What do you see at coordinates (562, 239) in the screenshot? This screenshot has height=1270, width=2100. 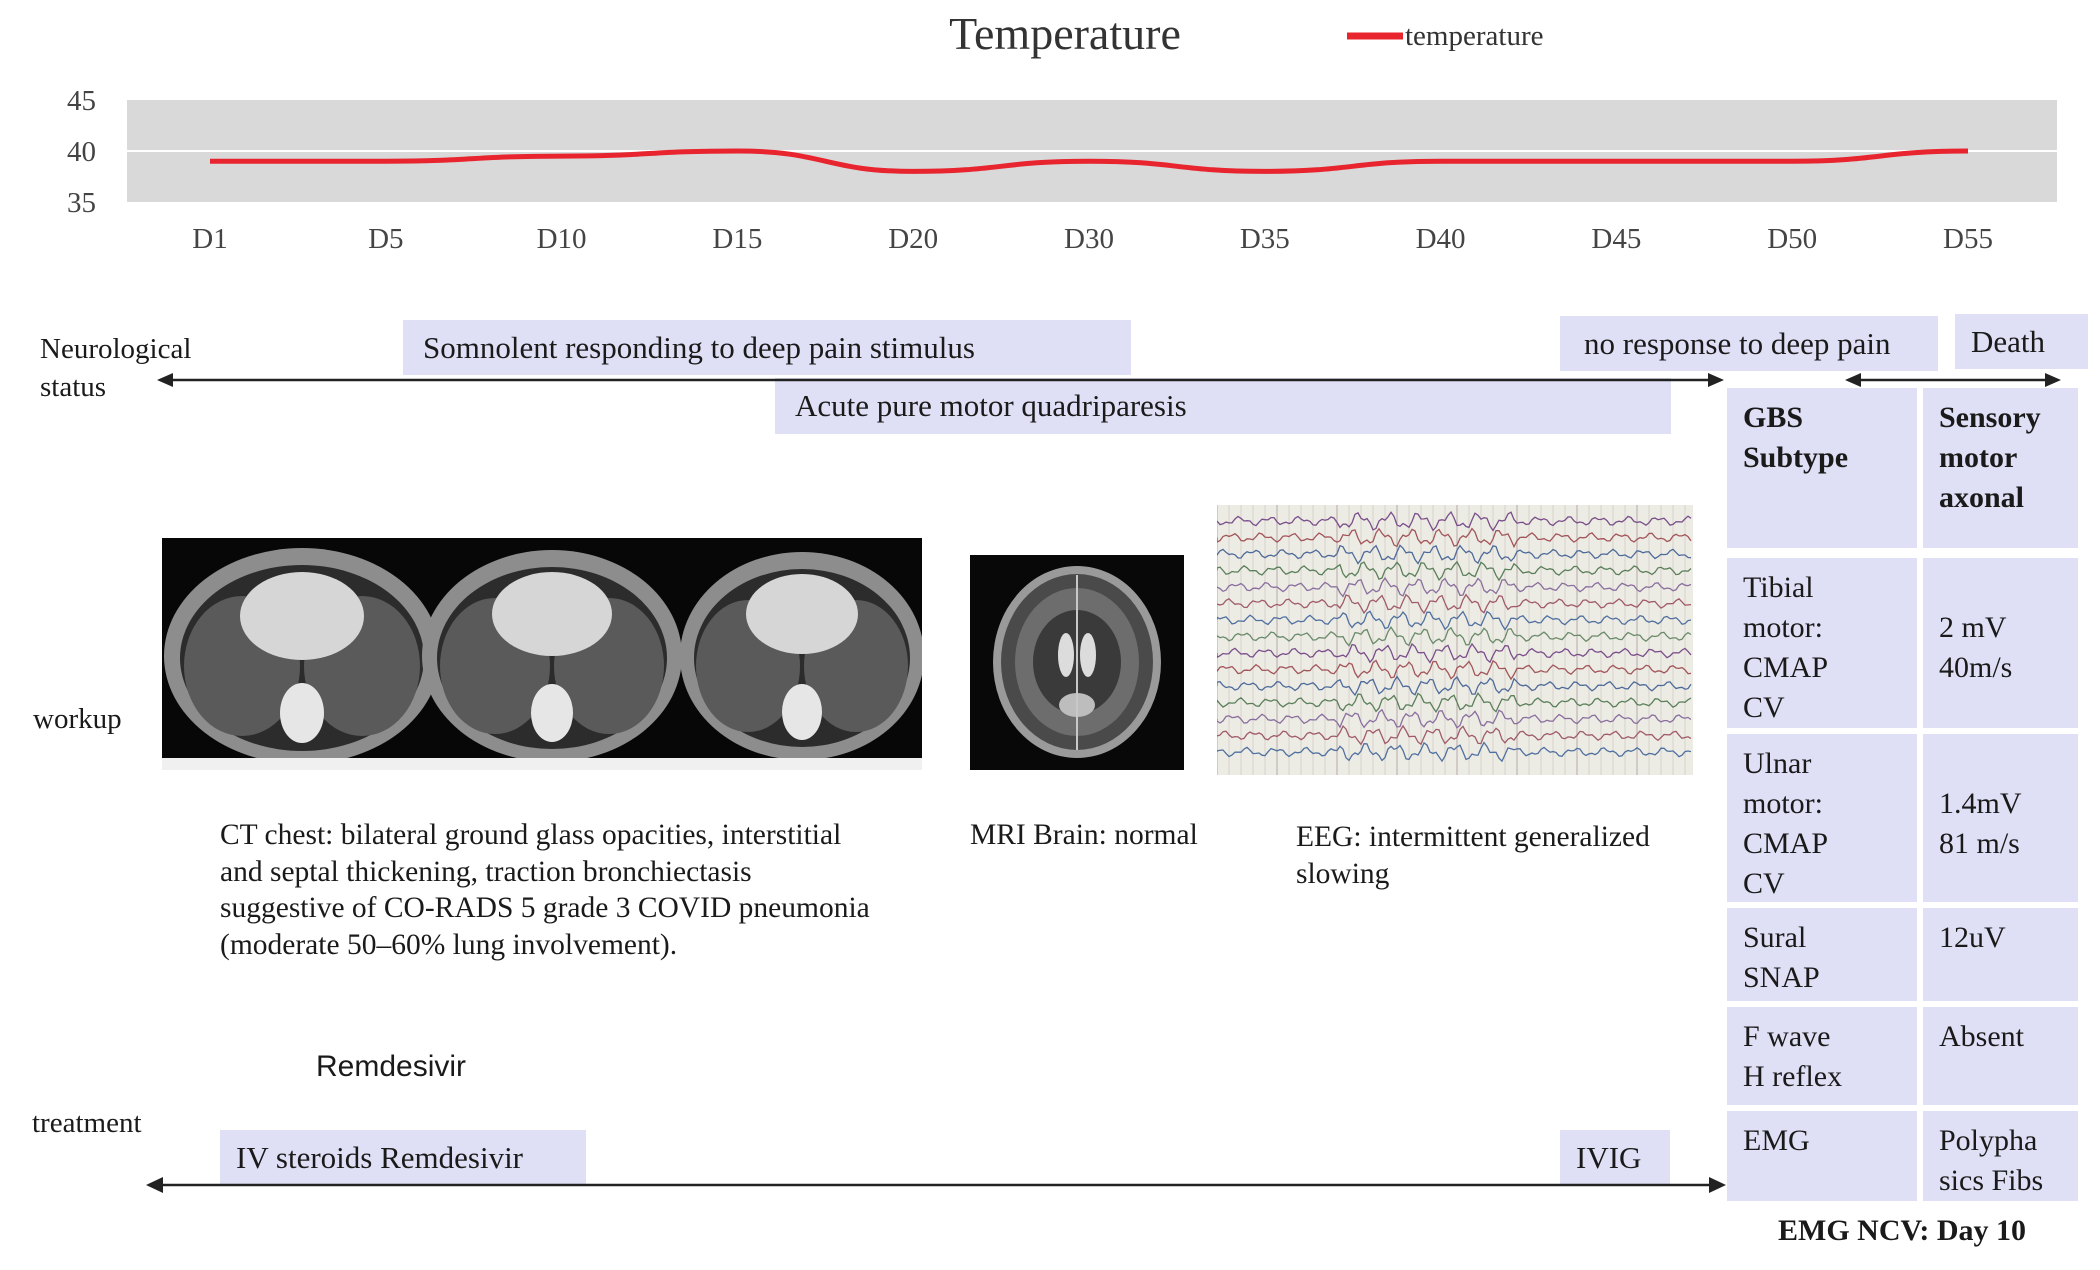 I see `x-tick-label: D10` at bounding box center [562, 239].